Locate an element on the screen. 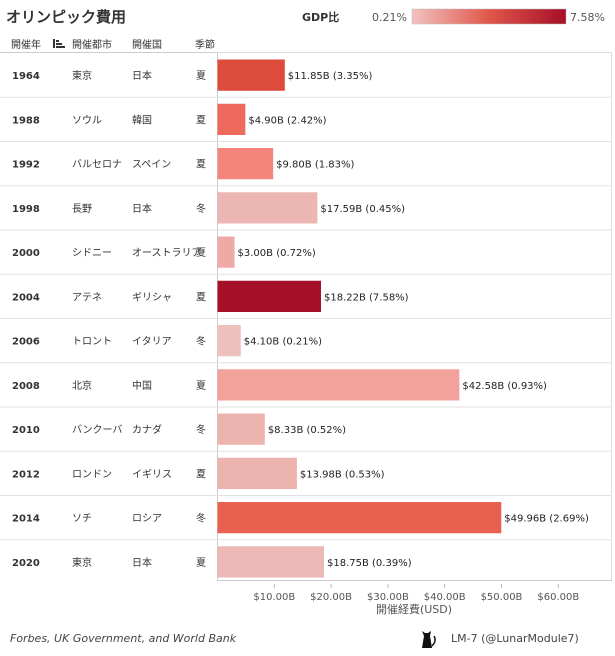  row-year: 2014 is located at coordinates (26, 519).